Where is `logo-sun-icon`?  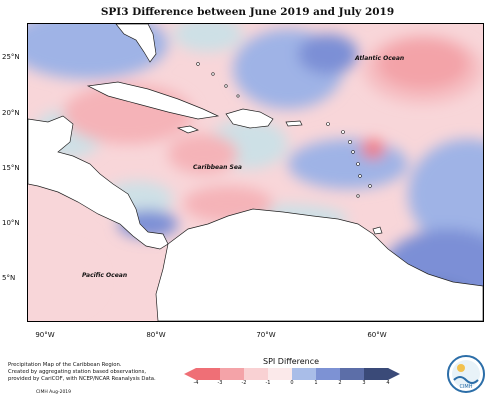
logo-sun-icon is located at coordinates (461, 368).